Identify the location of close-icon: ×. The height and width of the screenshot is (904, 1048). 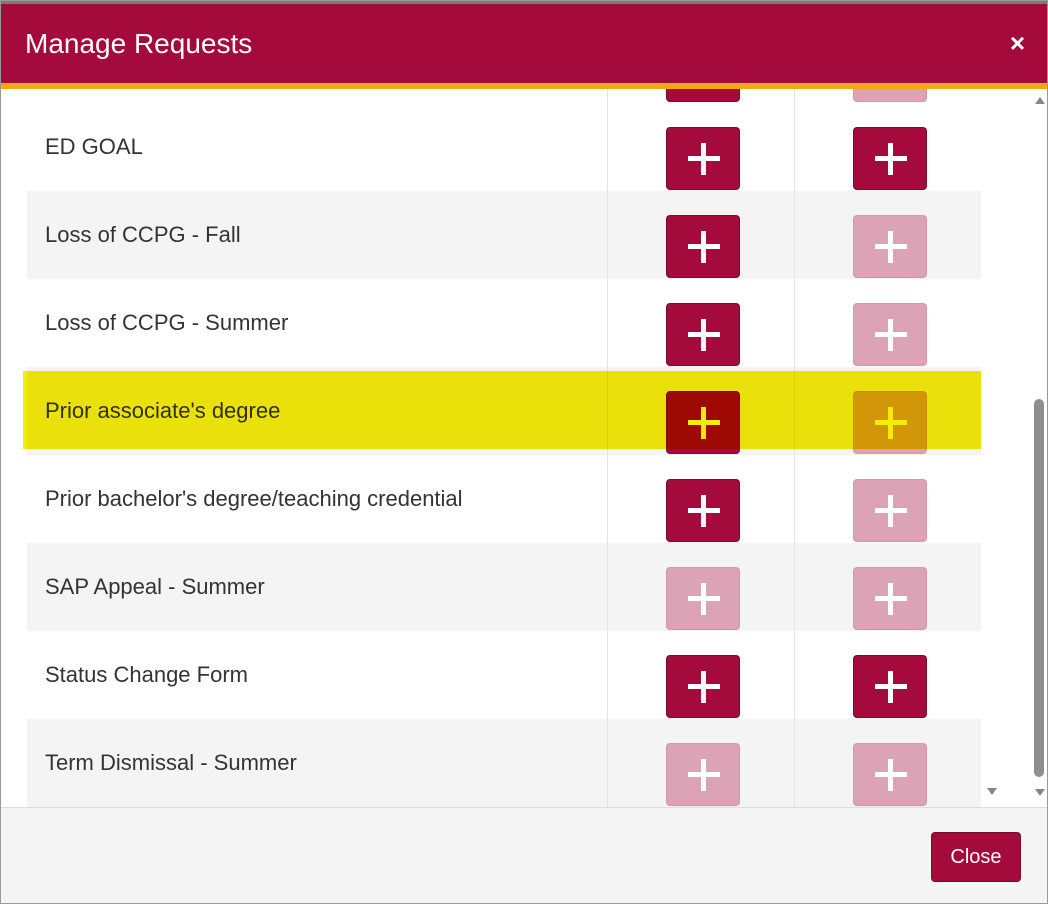
(1017, 43).